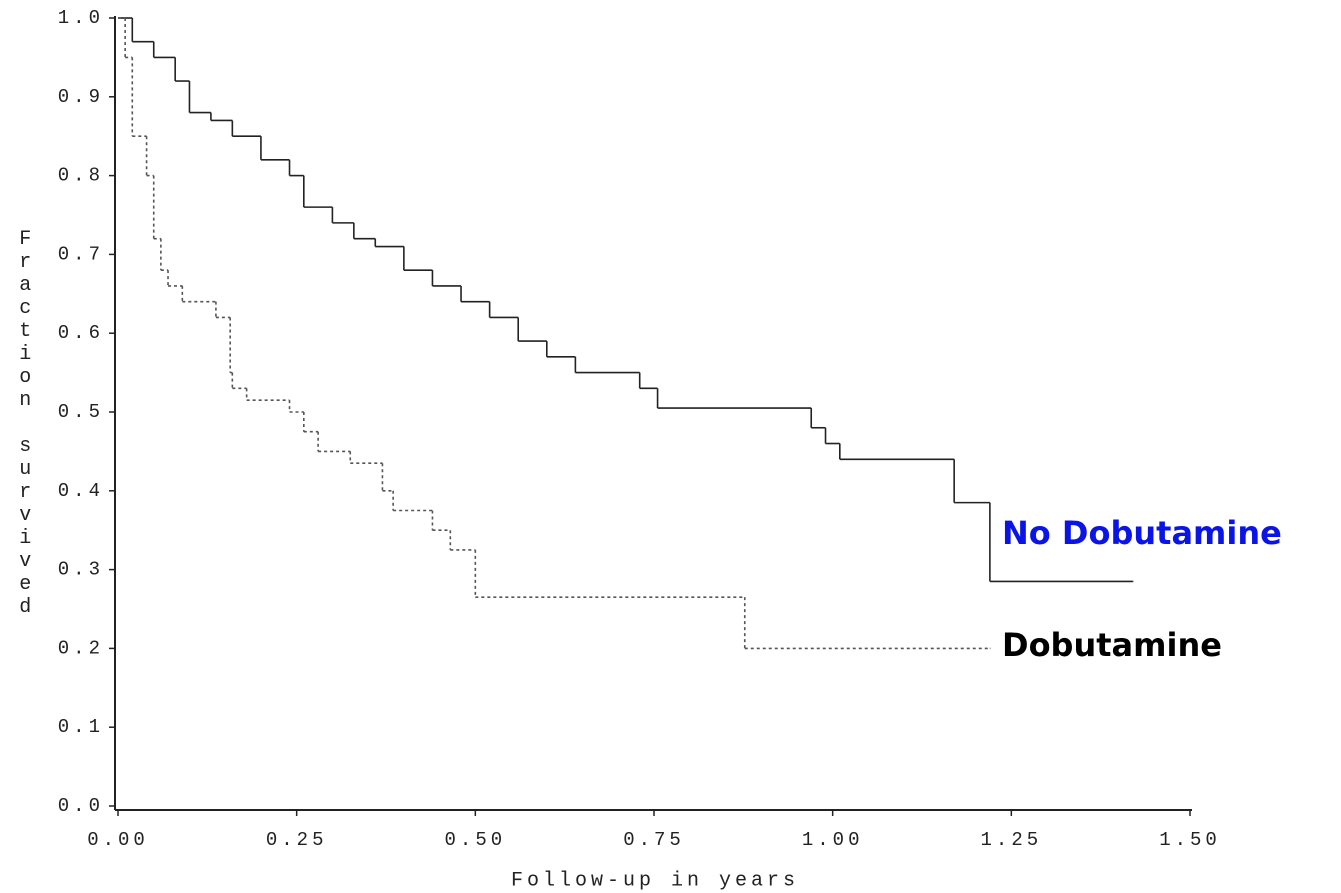 The width and height of the screenshot is (1341, 893). I want to click on y-tick-label: 0.0, so click(81, 806).